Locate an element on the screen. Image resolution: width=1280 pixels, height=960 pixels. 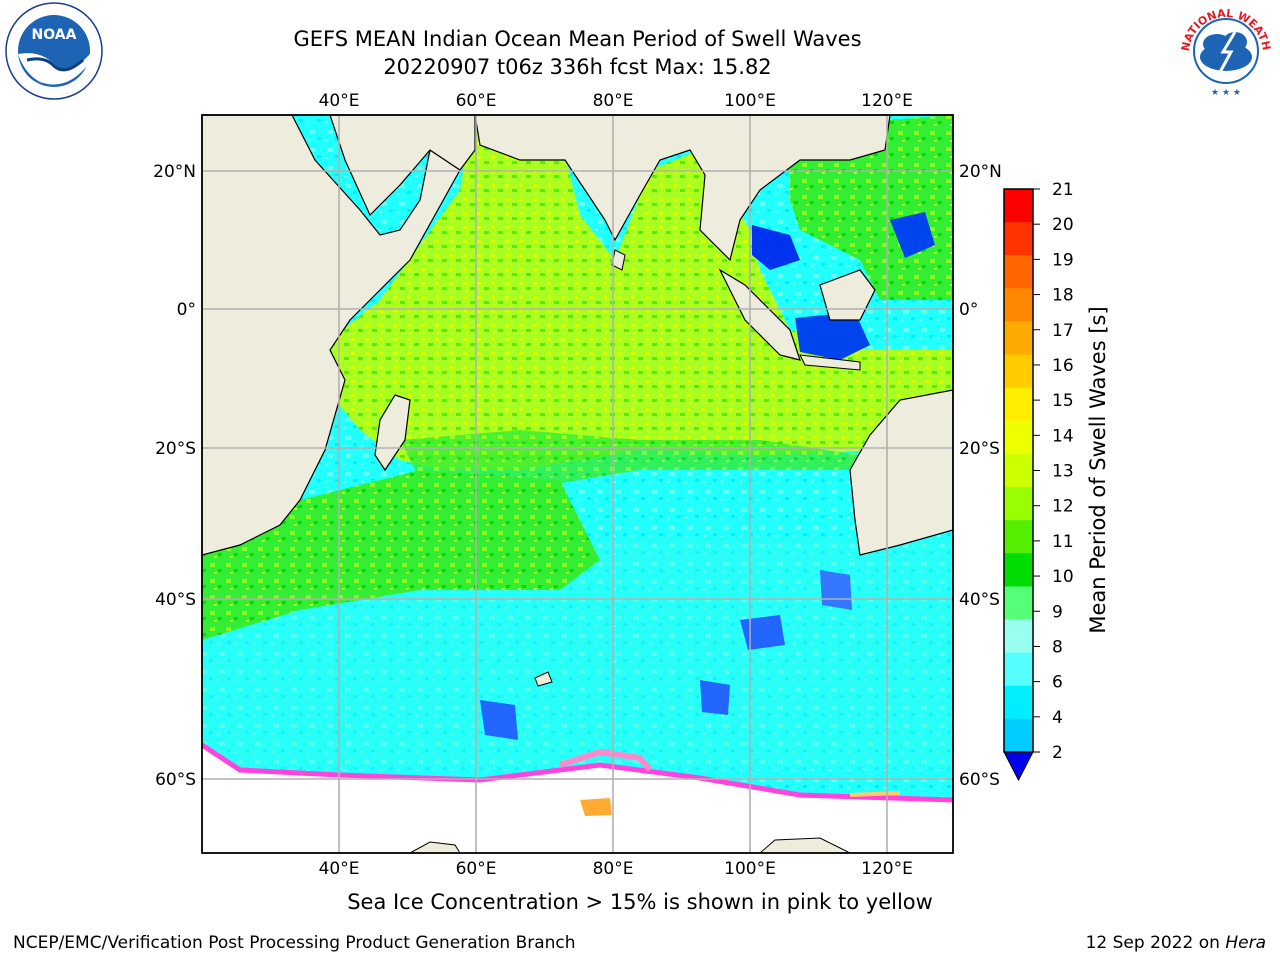
right-lat-label: 20°S is located at coordinates (979, 449).